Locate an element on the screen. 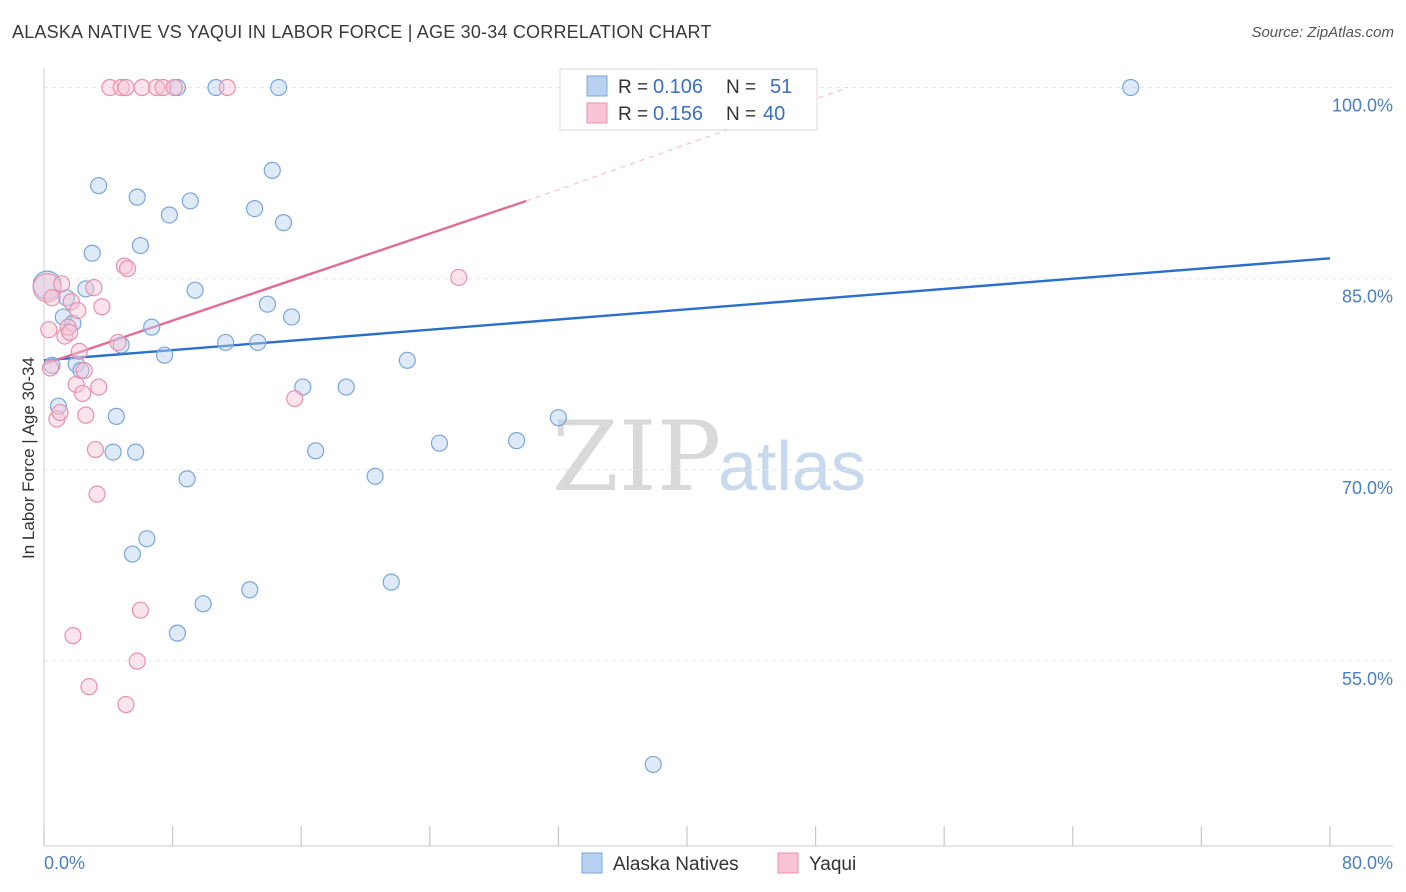  bottom-legend-swatch-alaska is located at coordinates (592, 863).